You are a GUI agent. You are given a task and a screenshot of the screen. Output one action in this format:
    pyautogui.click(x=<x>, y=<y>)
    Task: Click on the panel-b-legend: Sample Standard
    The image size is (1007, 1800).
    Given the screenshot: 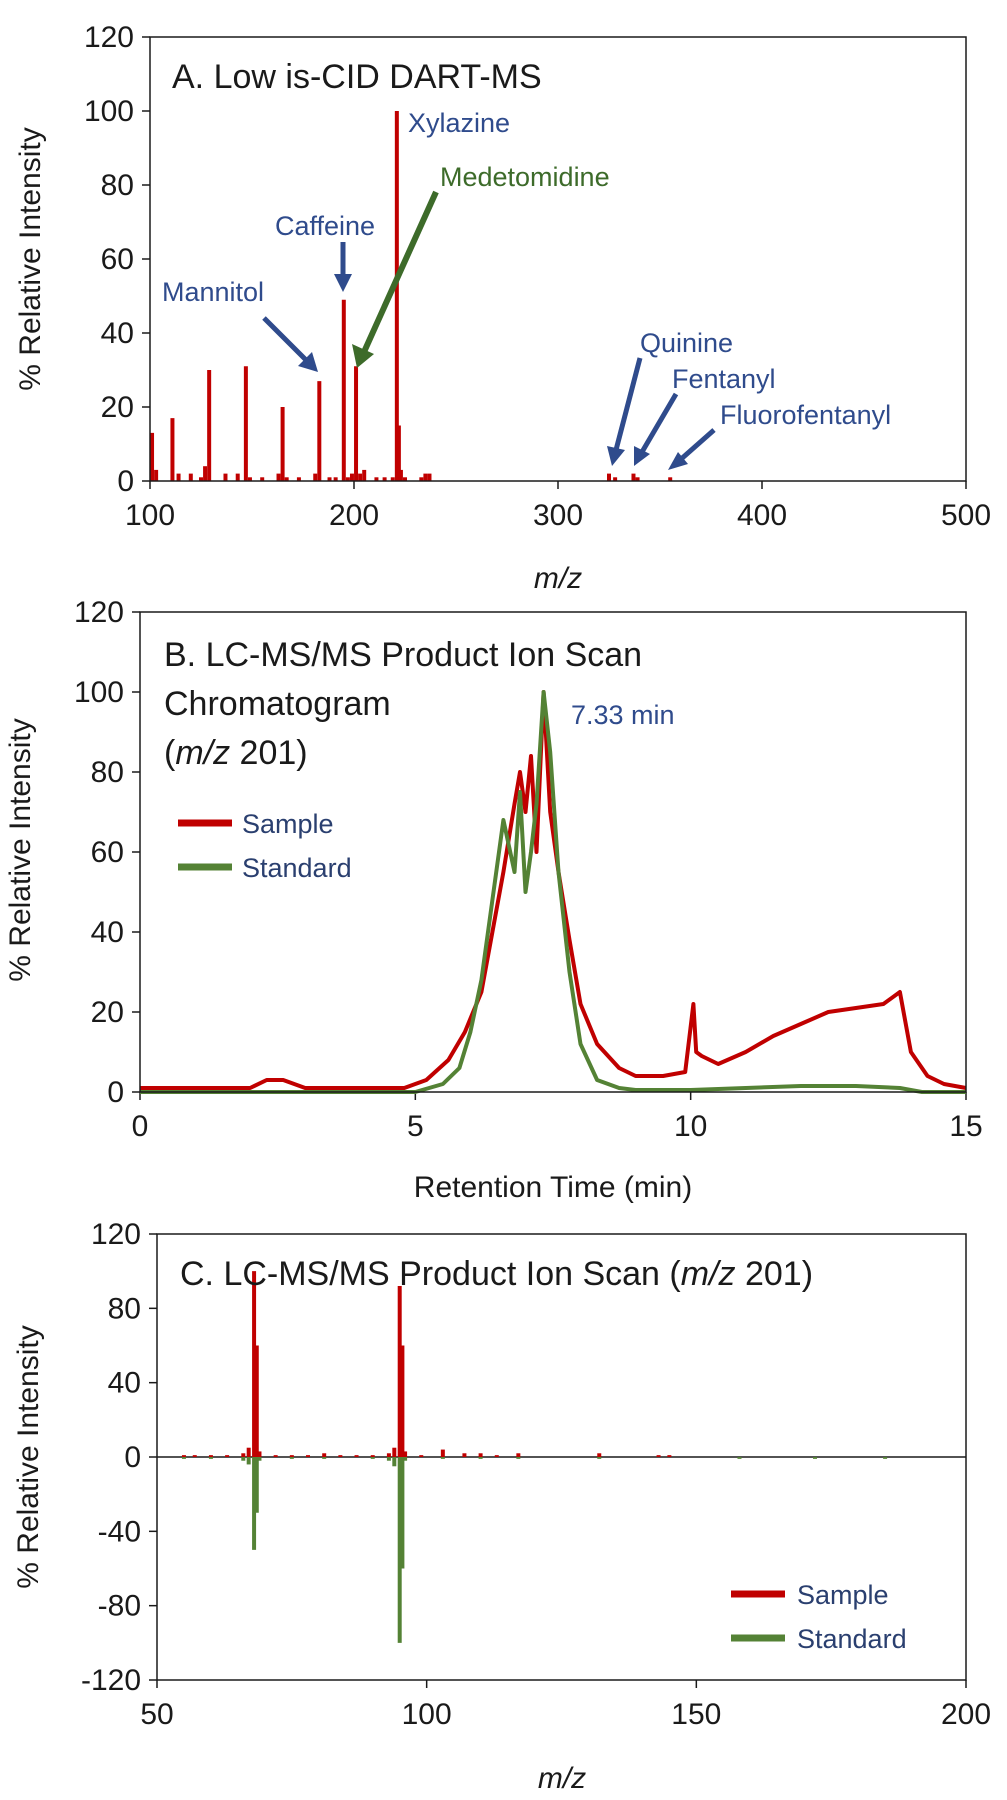 What is the action you would take?
    pyautogui.click(x=265, y=846)
    